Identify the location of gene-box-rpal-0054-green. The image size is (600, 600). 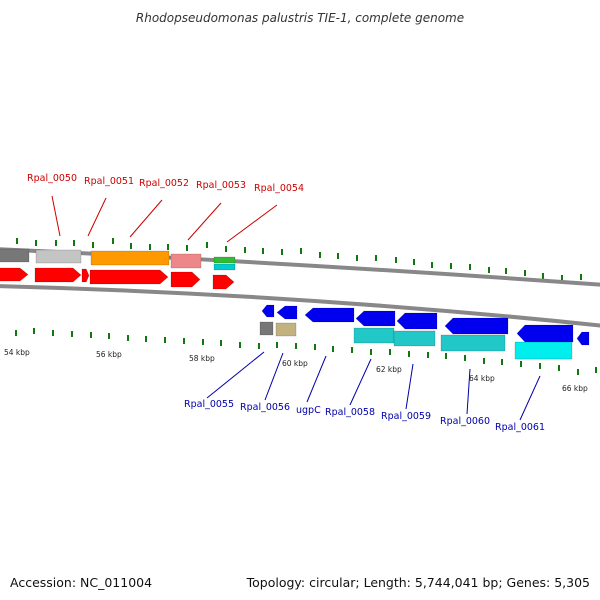
(224, 260).